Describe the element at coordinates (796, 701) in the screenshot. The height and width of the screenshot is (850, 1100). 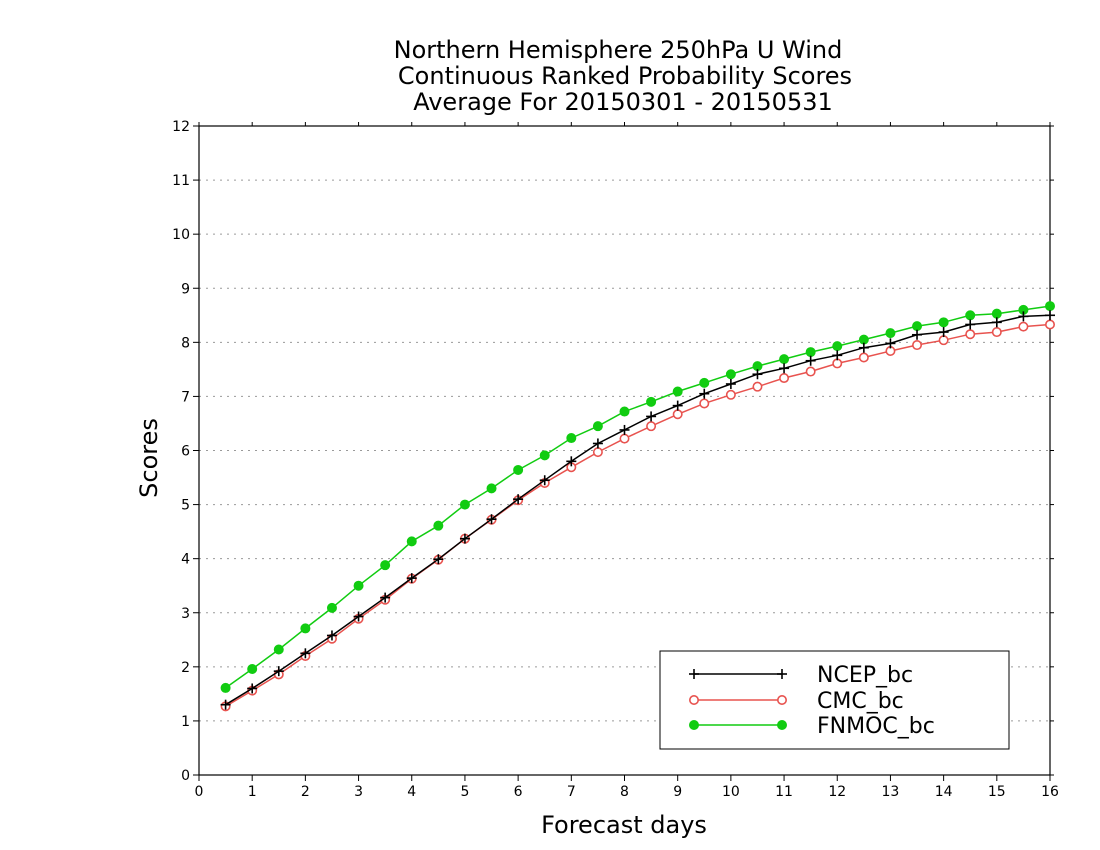
I see `legend-entry-cmc-bc: CMC_bc` at that location.